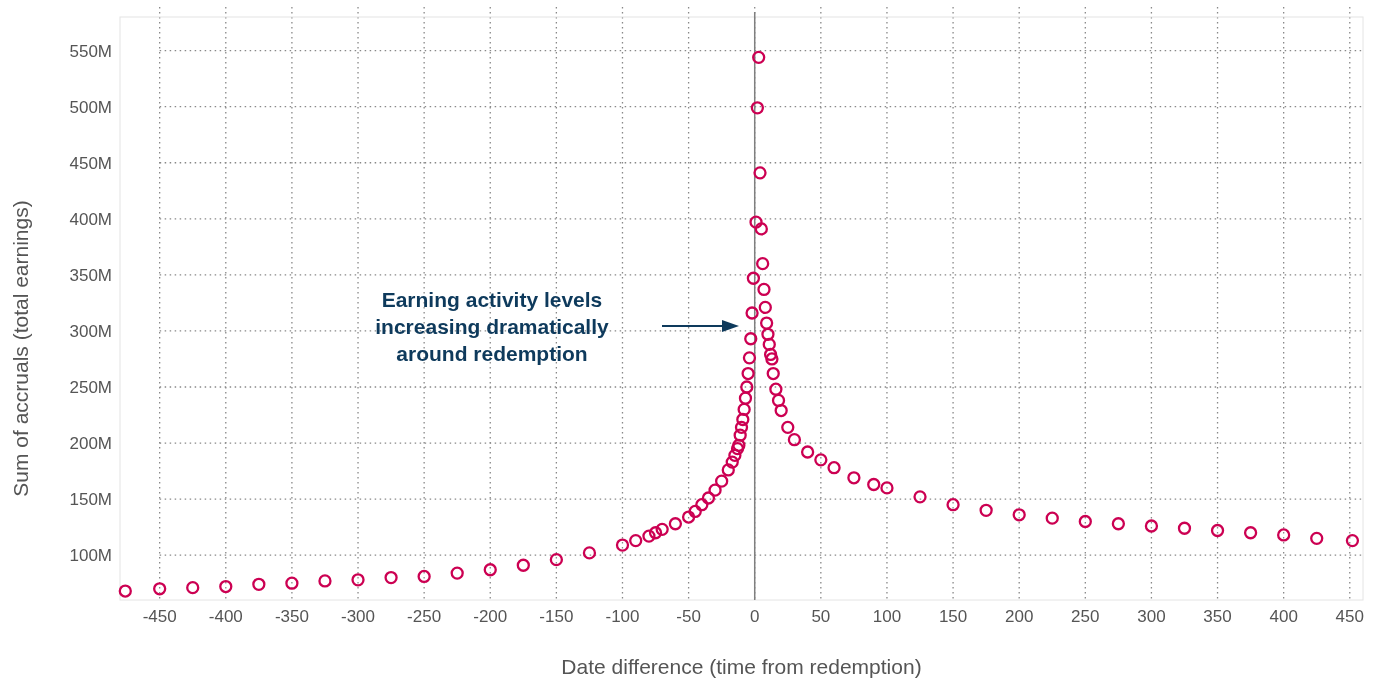 The width and height of the screenshot is (1373, 684). What do you see at coordinates (20, 348) in the screenshot?
I see `y-axis-title: Sum of accruals (total earnings)` at bounding box center [20, 348].